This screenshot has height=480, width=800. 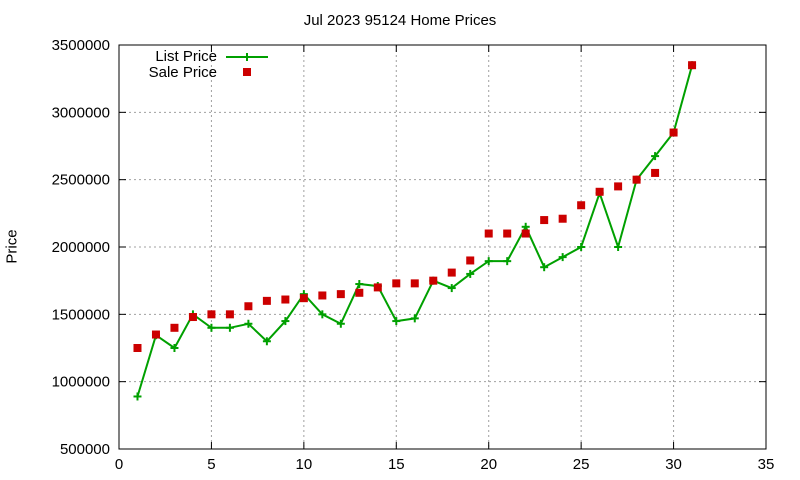 I want to click on y-tick-label: 3000000, so click(x=81, y=112).